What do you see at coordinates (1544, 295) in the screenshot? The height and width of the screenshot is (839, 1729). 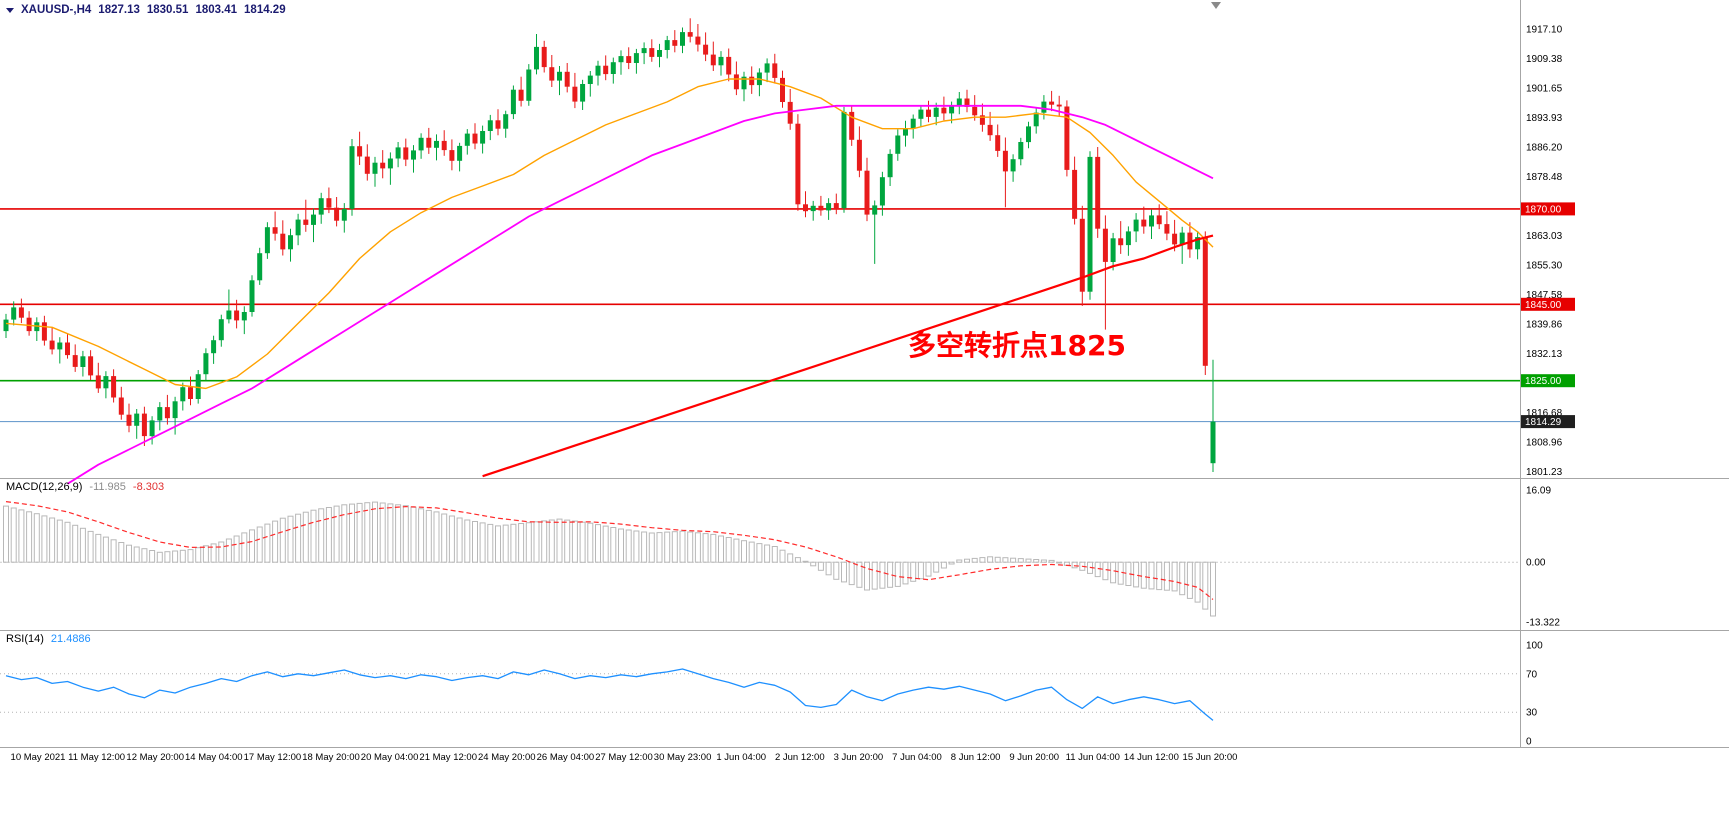 I see `svg-text: 1847.58` at bounding box center [1544, 295].